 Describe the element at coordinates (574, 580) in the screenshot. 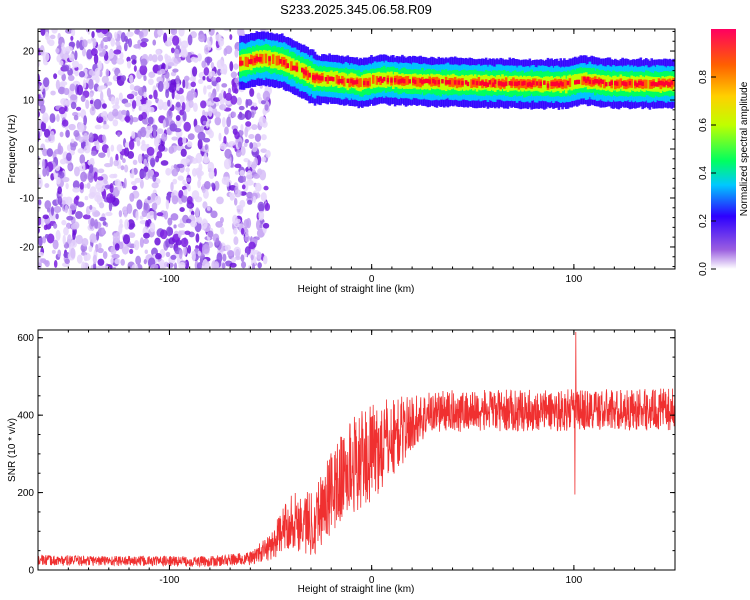

I see `snr-x-tick-label: 100` at that location.